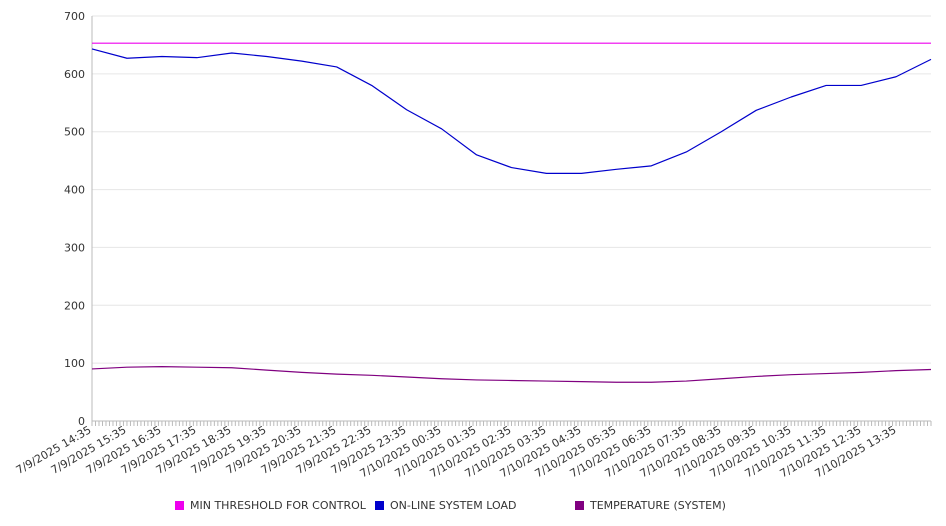 The width and height of the screenshot is (946, 526). I want to click on legend-item-load: ON-LINE SYSTEM LOAD, so click(445, 505).